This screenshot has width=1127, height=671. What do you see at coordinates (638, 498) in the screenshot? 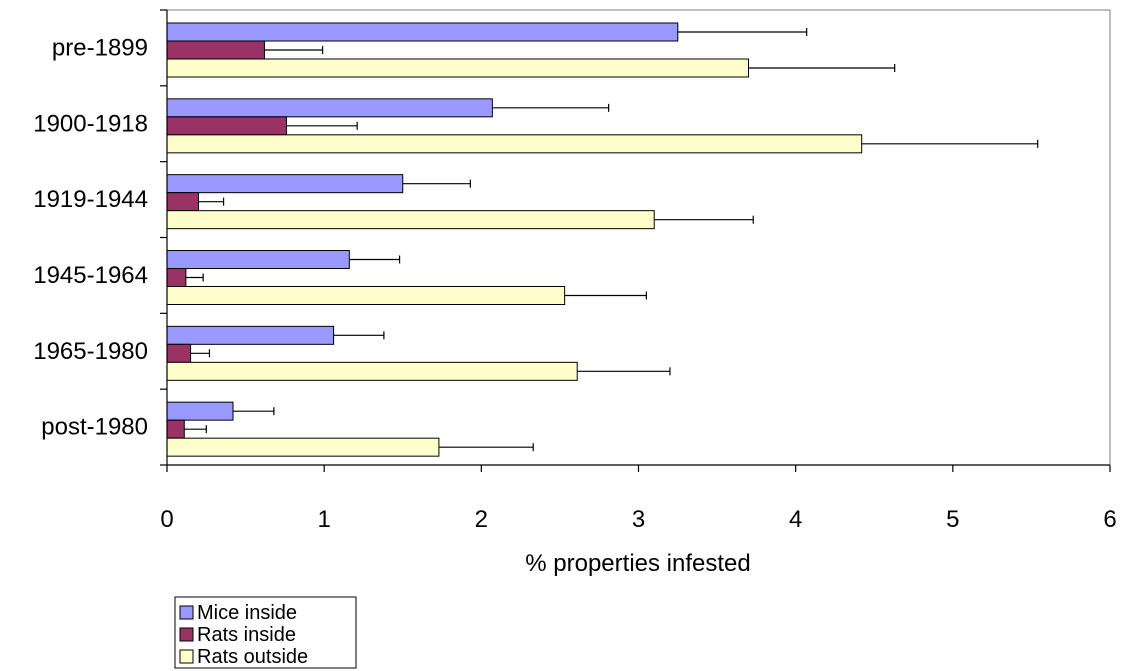
I see `x-axis: 0 1 2 3 4 5 6` at bounding box center [638, 498].